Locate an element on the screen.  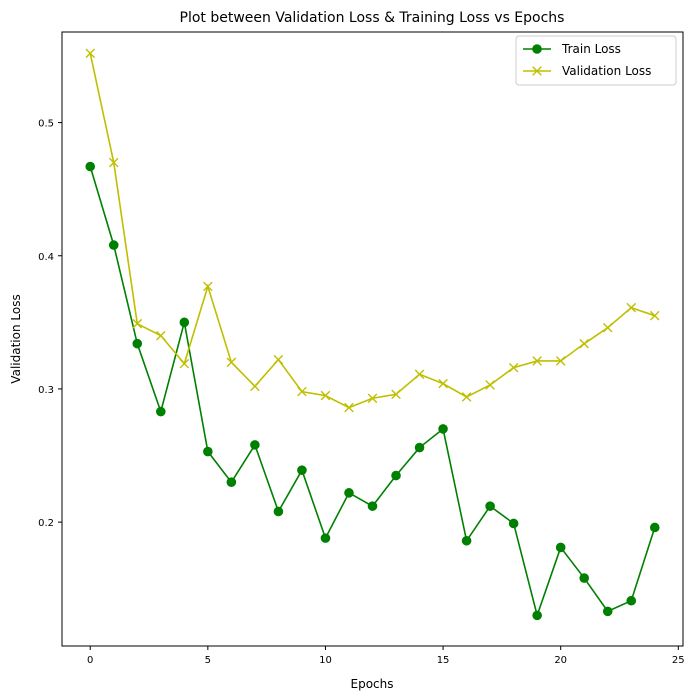
y-tick-label: 0.4 is located at coordinates (46, 257).